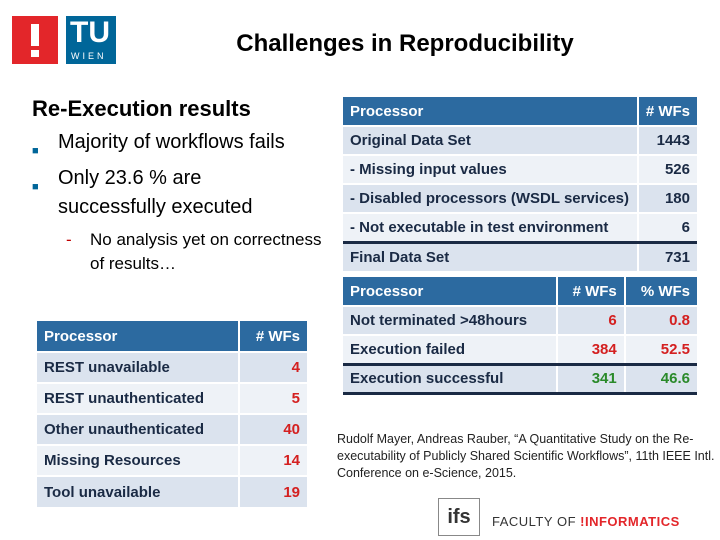 The width and height of the screenshot is (720, 540). What do you see at coordinates (490, 140) in the screenshot?
I see `table-cell: Original Data Set` at bounding box center [490, 140].